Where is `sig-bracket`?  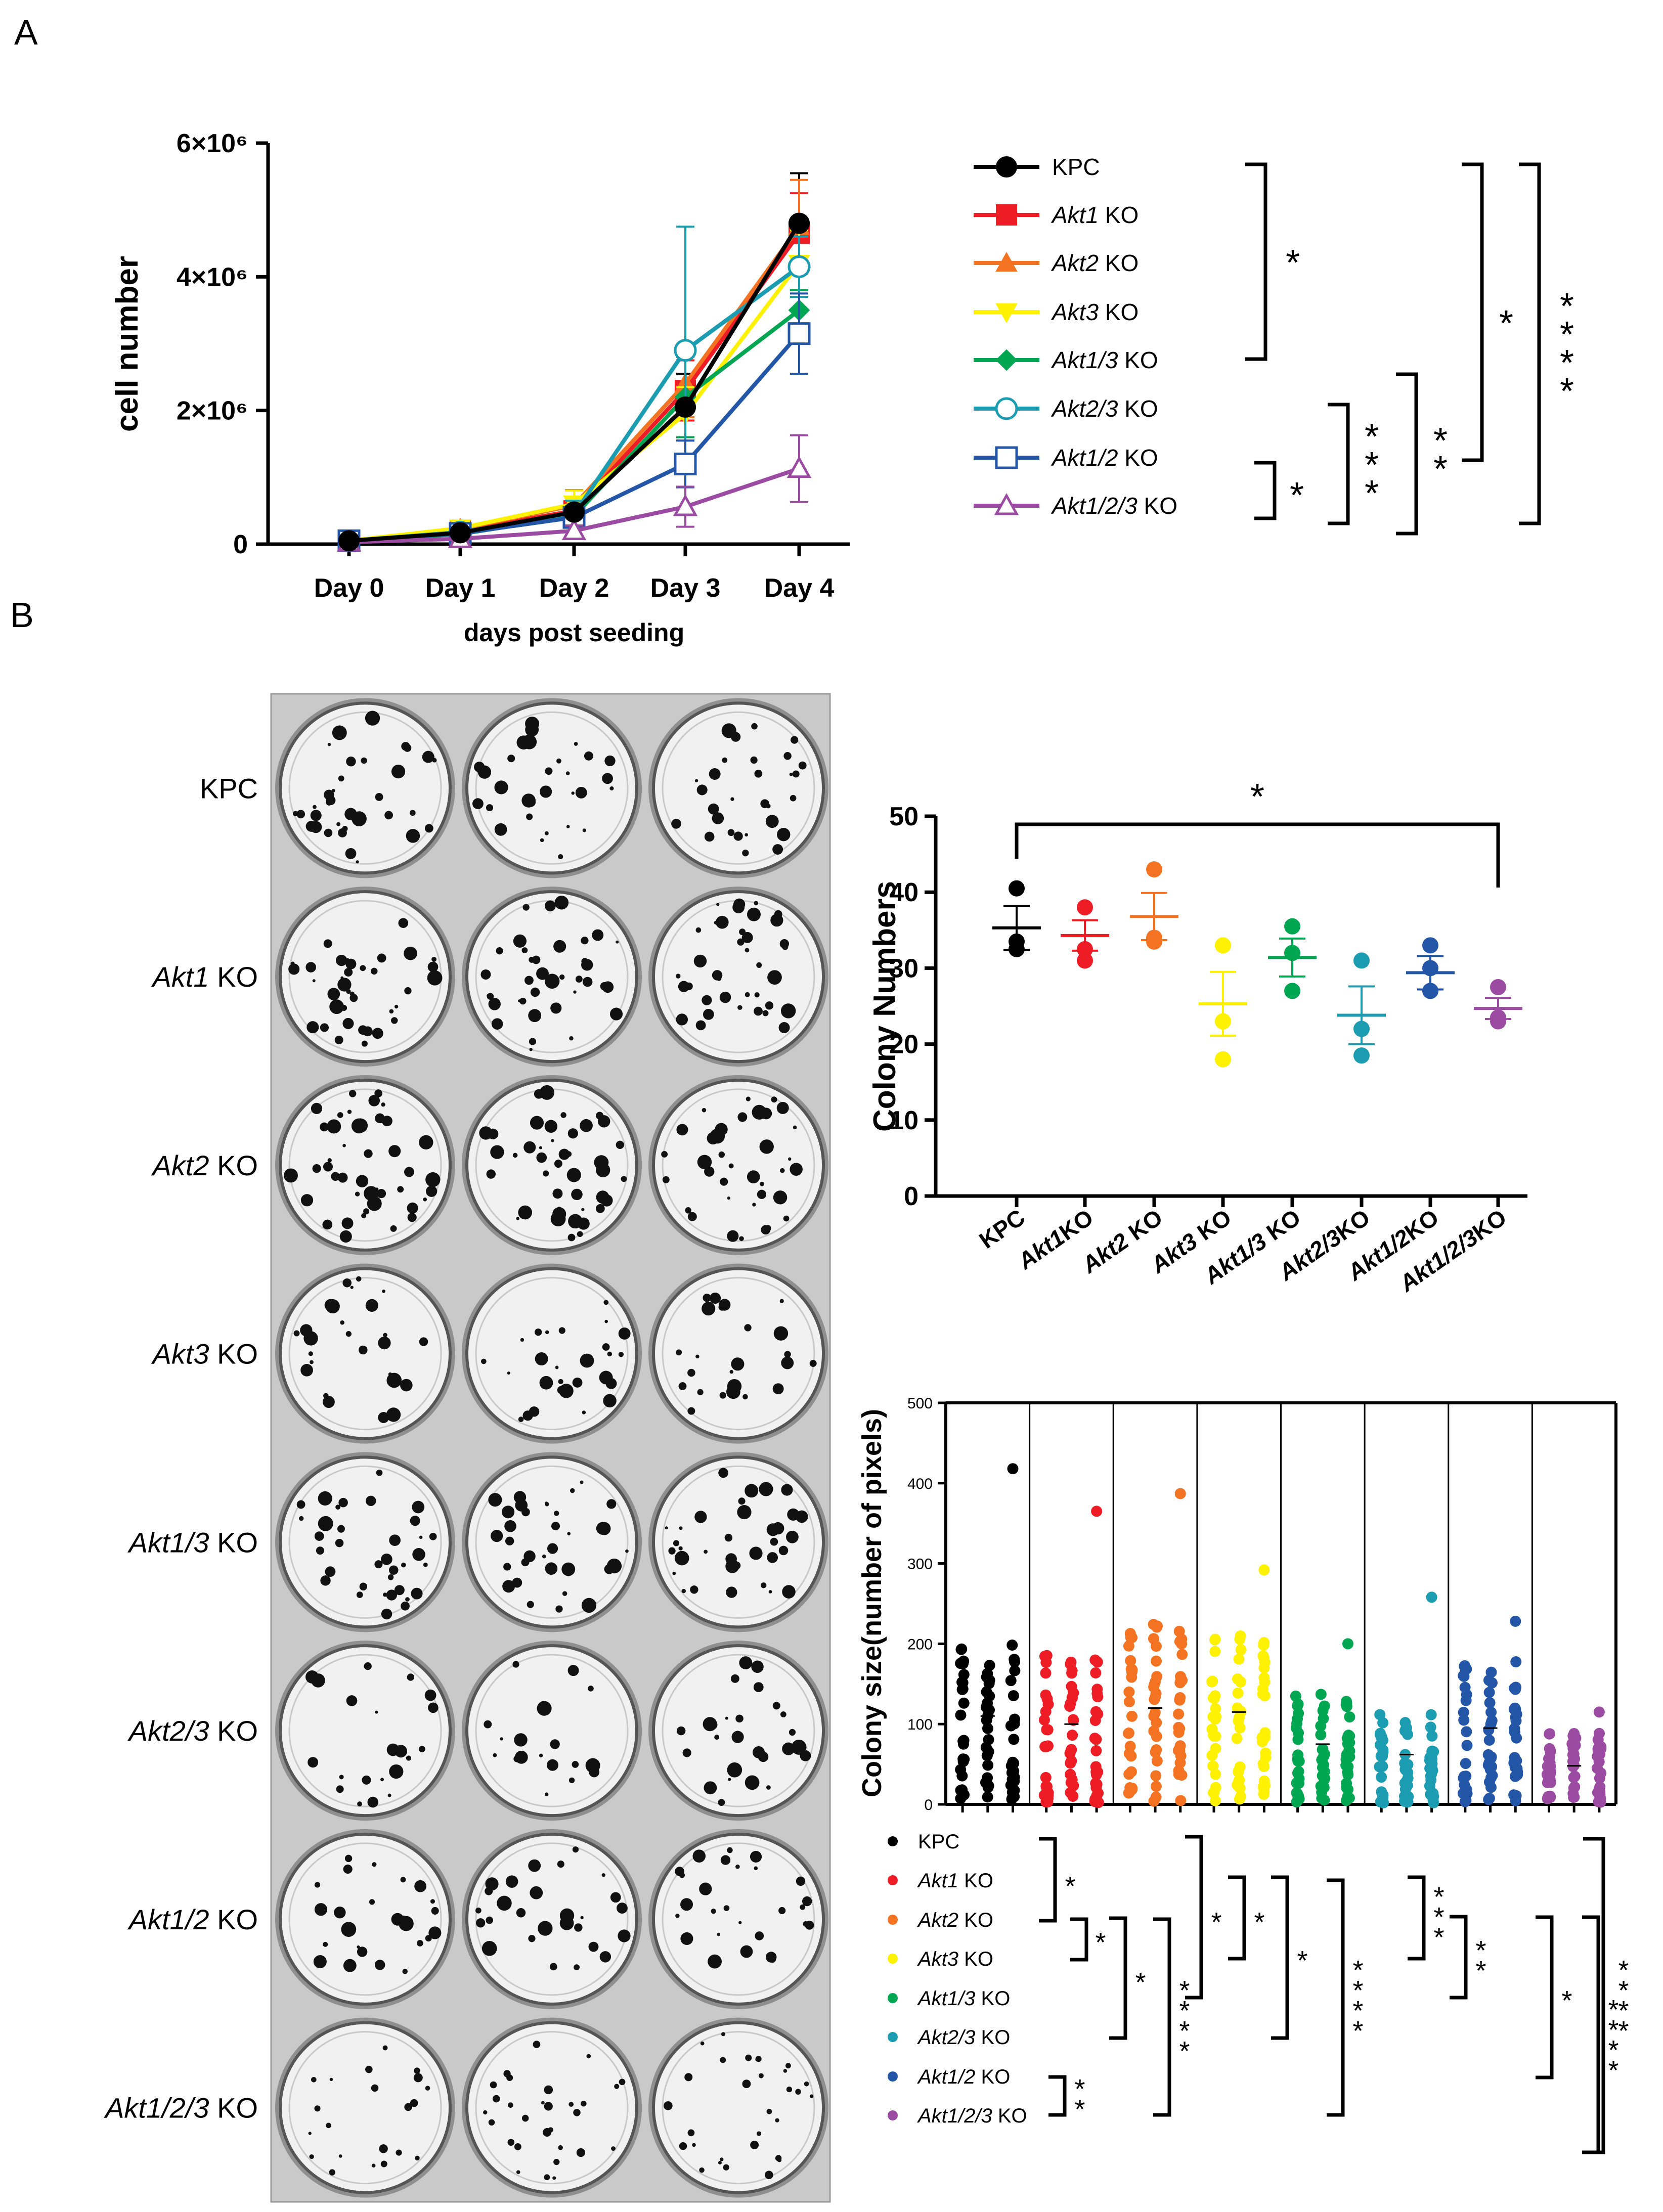
sig-bracket is located at coordinates (1162, 2017).